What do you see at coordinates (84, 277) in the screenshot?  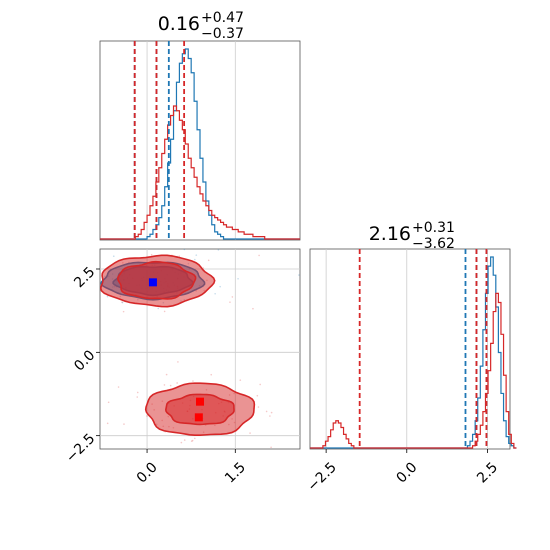 I see `joint-ytick-label-0: 2.5` at bounding box center [84, 277].